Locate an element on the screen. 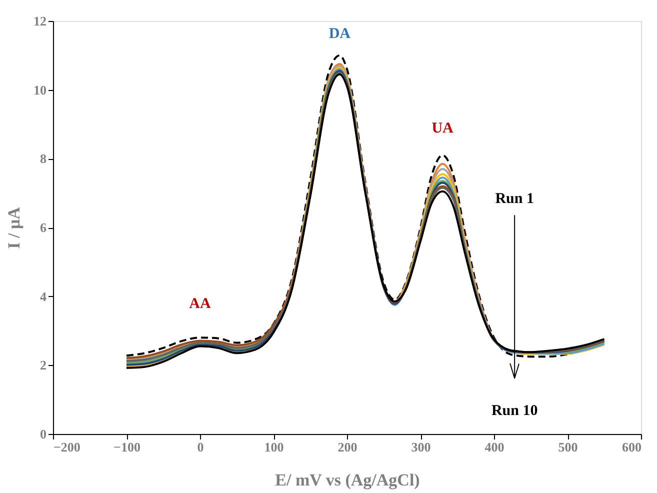 This screenshot has height=493, width=657. y-tick-label: 6 is located at coordinates (43, 227).